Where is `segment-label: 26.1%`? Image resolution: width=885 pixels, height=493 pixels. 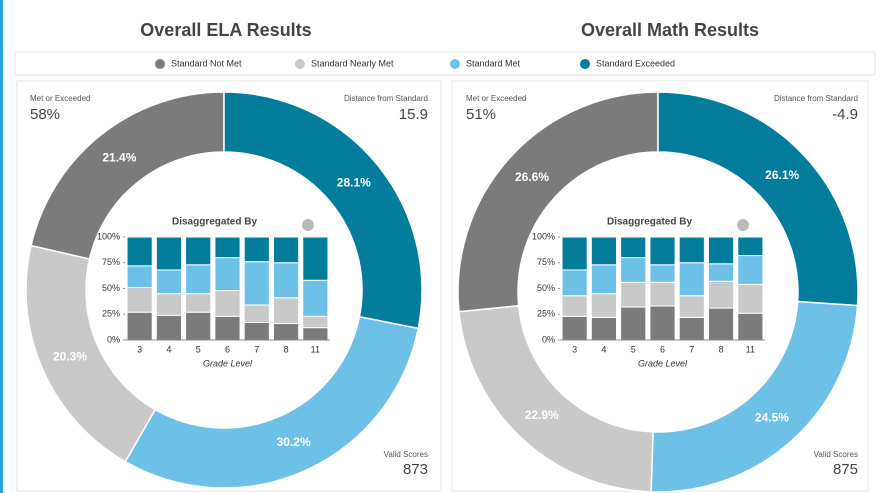
segment-label: 26.1% is located at coordinates (782, 175).